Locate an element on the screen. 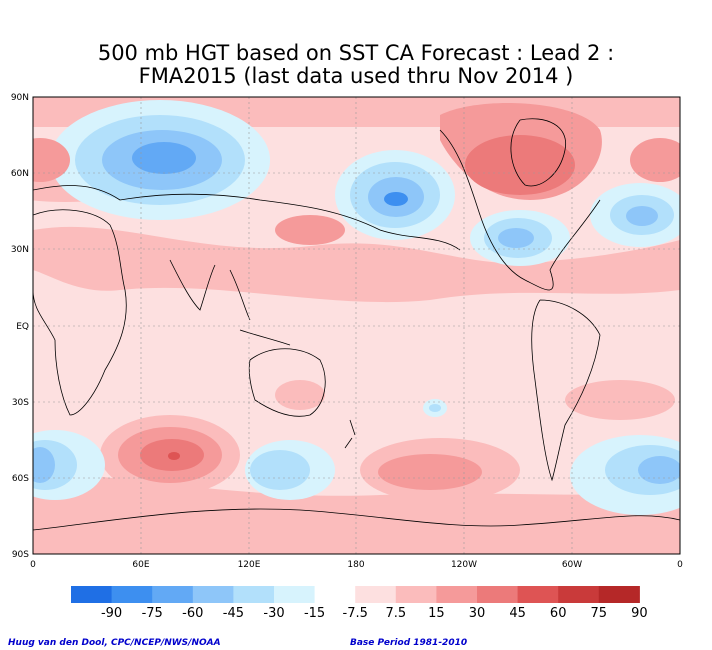 This screenshot has height=650, width=712. lat-label: EQ is located at coordinates (22, 327).